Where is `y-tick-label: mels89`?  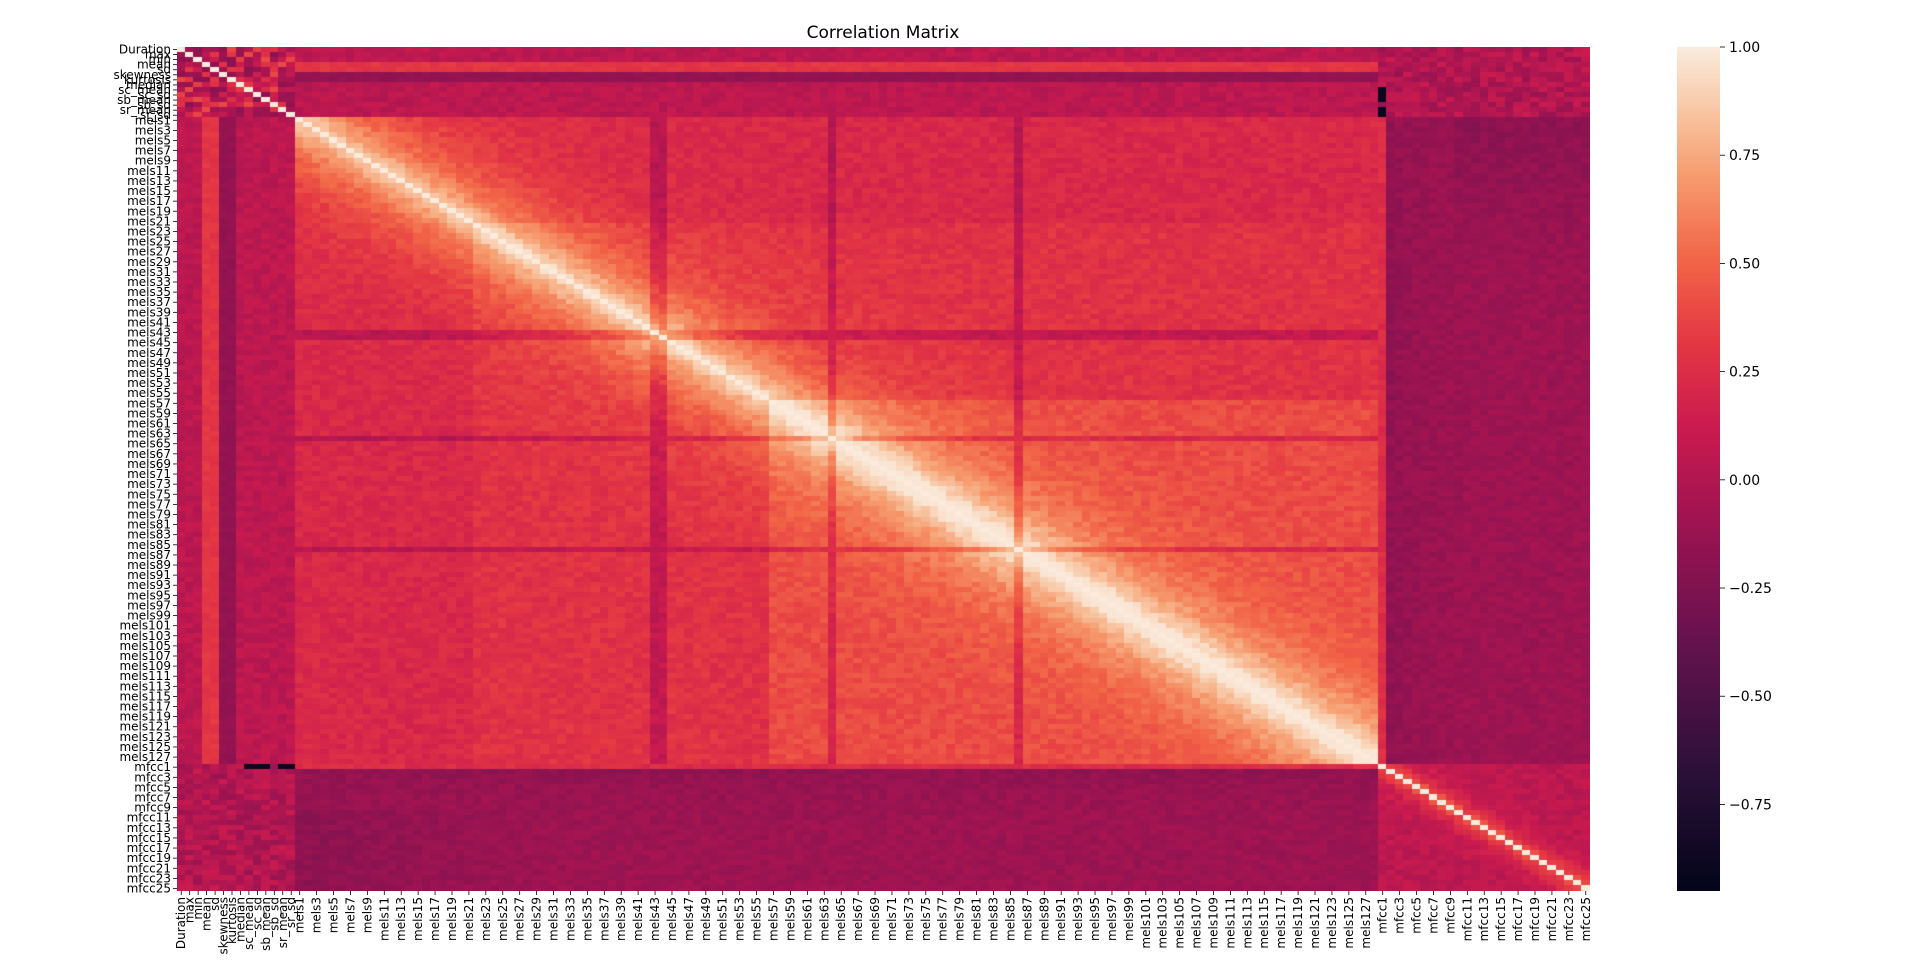
y-tick-label: mels89 is located at coordinates (149, 565).